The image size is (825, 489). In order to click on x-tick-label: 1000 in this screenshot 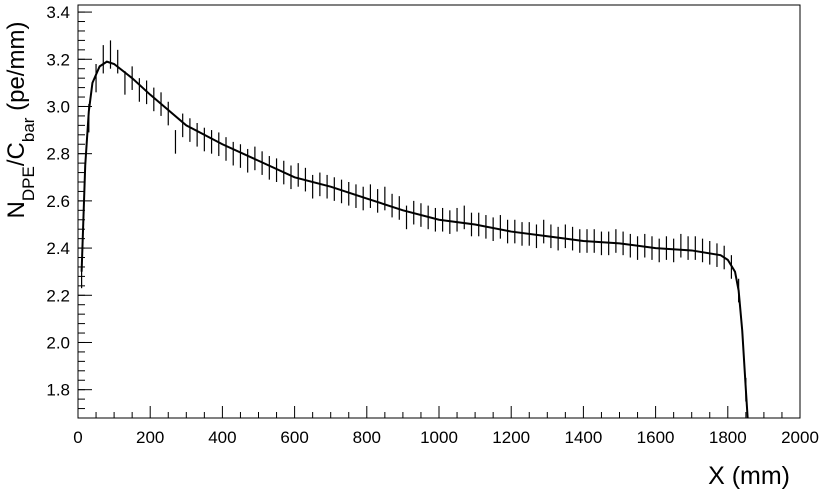, I will do `click(439, 437)`.